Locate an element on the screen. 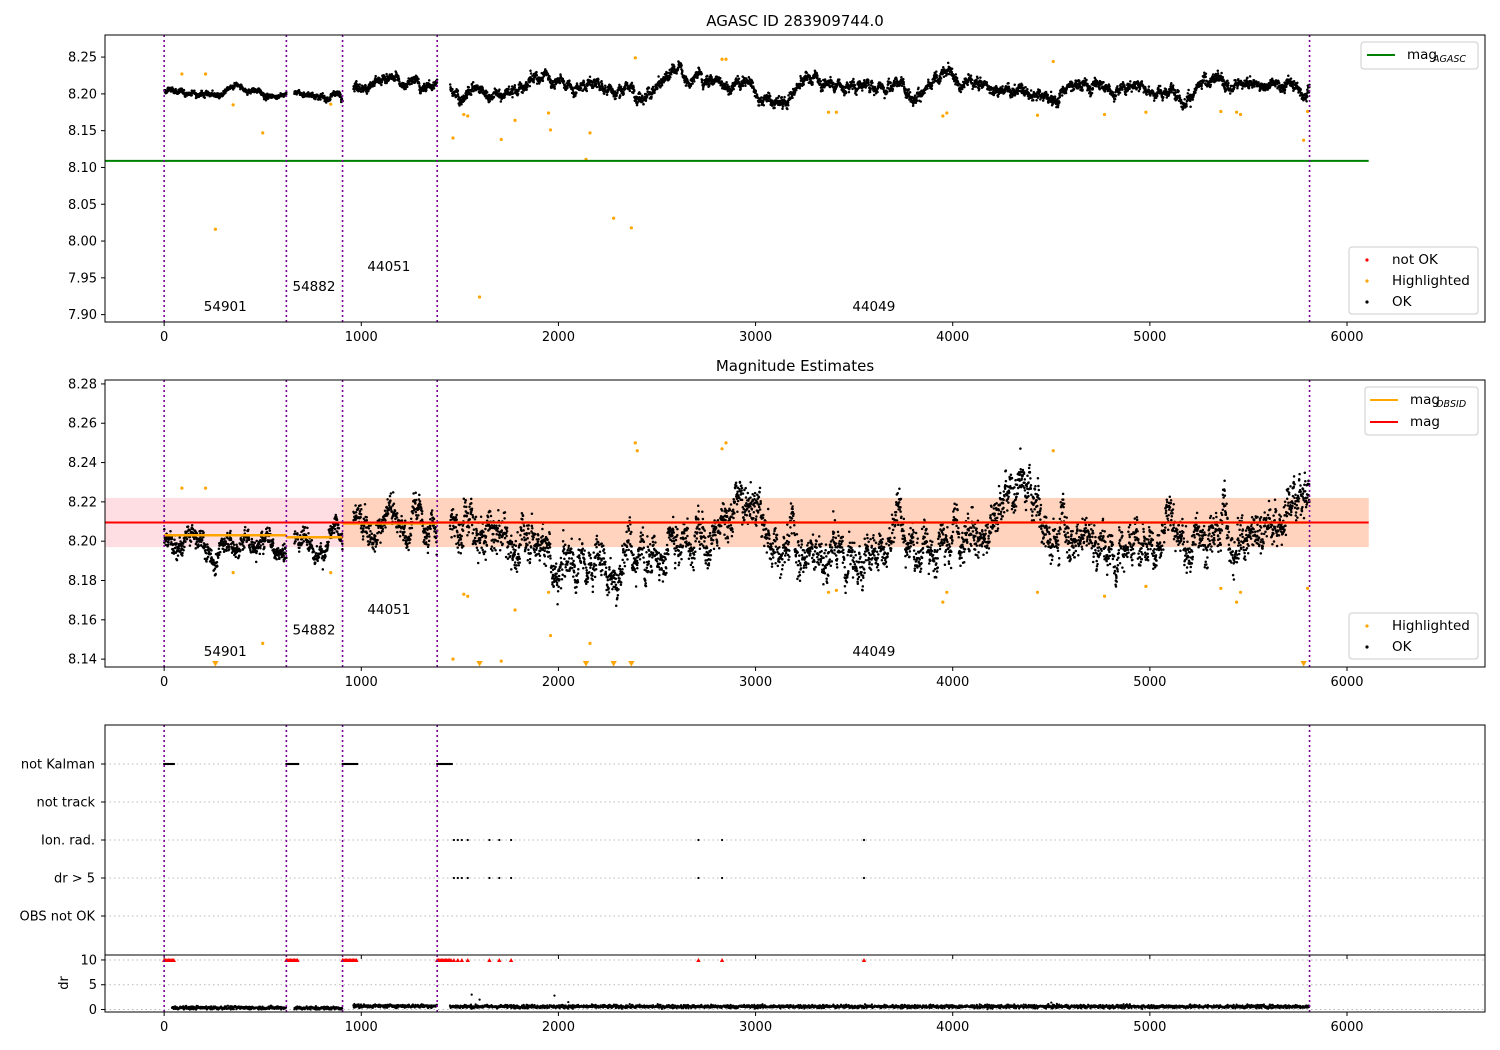  not-ok-legend-label: not OK is located at coordinates (1415, 260).